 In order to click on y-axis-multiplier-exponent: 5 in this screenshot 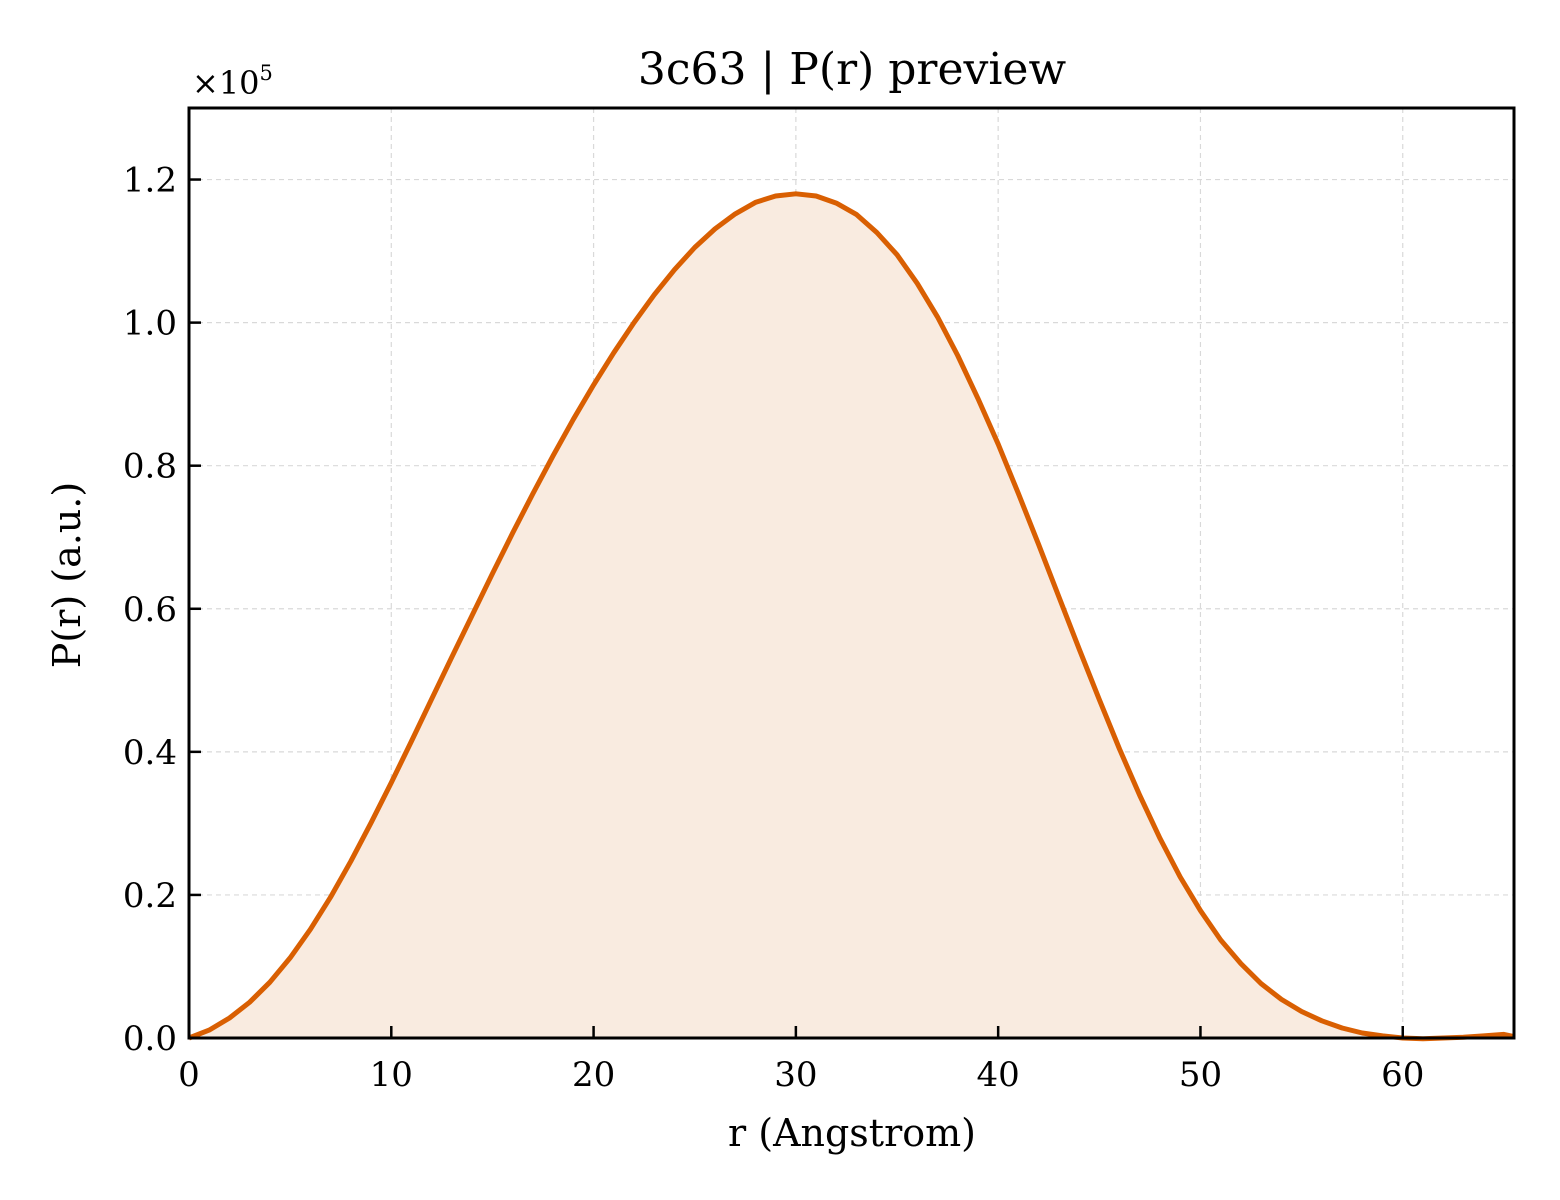, I will do `click(266, 73)`.